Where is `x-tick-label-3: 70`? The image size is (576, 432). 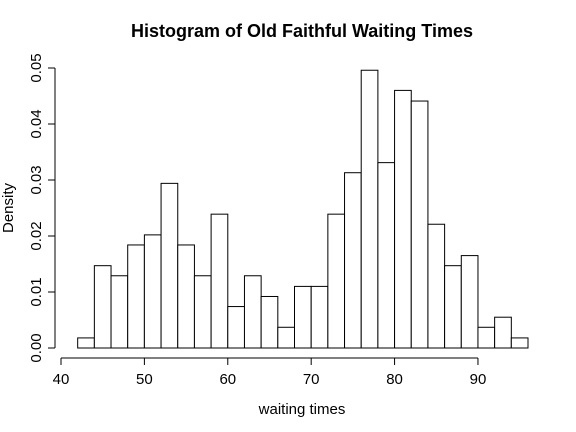 x-tick-label-3: 70 is located at coordinates (311, 379).